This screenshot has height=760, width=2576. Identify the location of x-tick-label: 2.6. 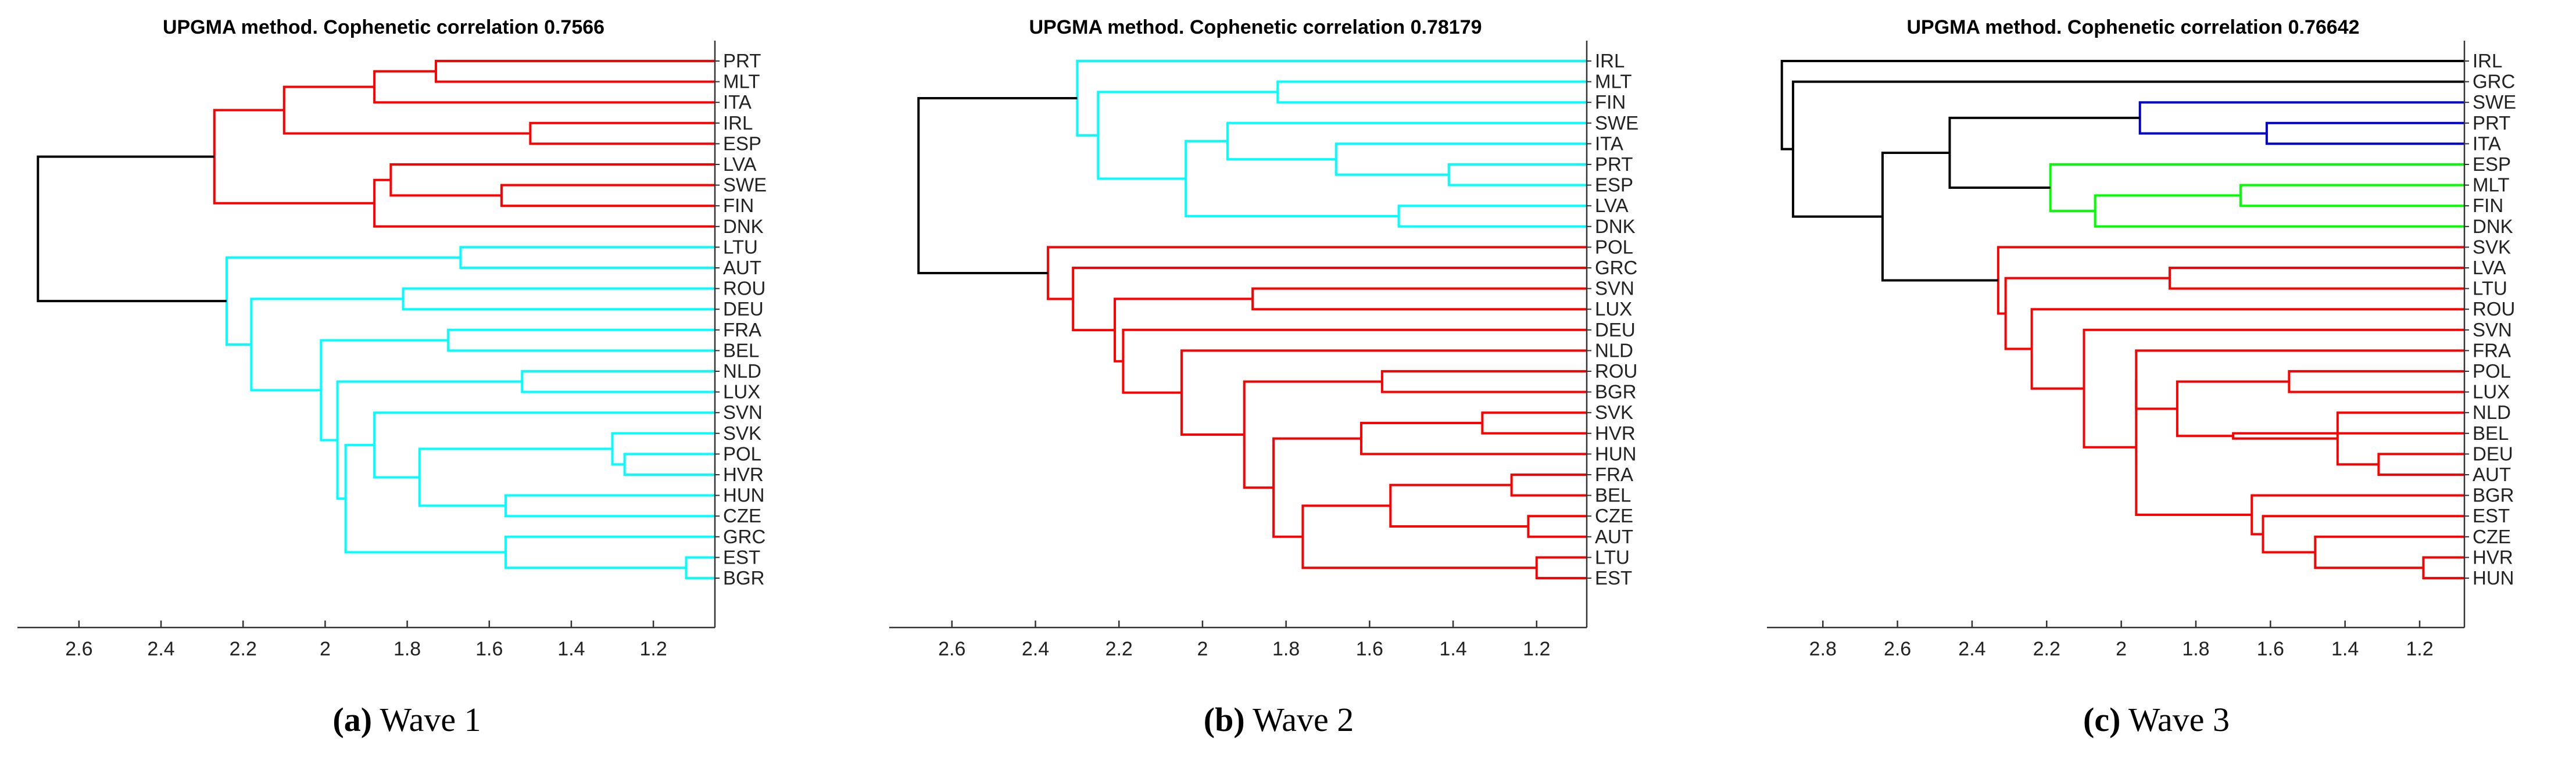
(79, 649).